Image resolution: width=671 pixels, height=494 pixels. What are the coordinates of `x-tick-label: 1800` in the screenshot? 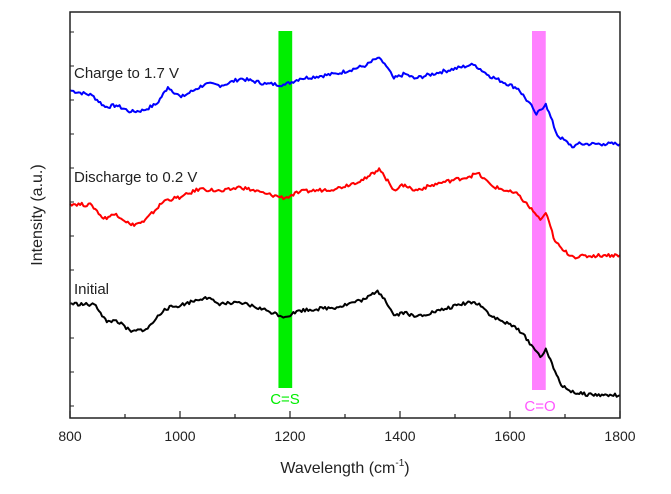 It's located at (619, 436).